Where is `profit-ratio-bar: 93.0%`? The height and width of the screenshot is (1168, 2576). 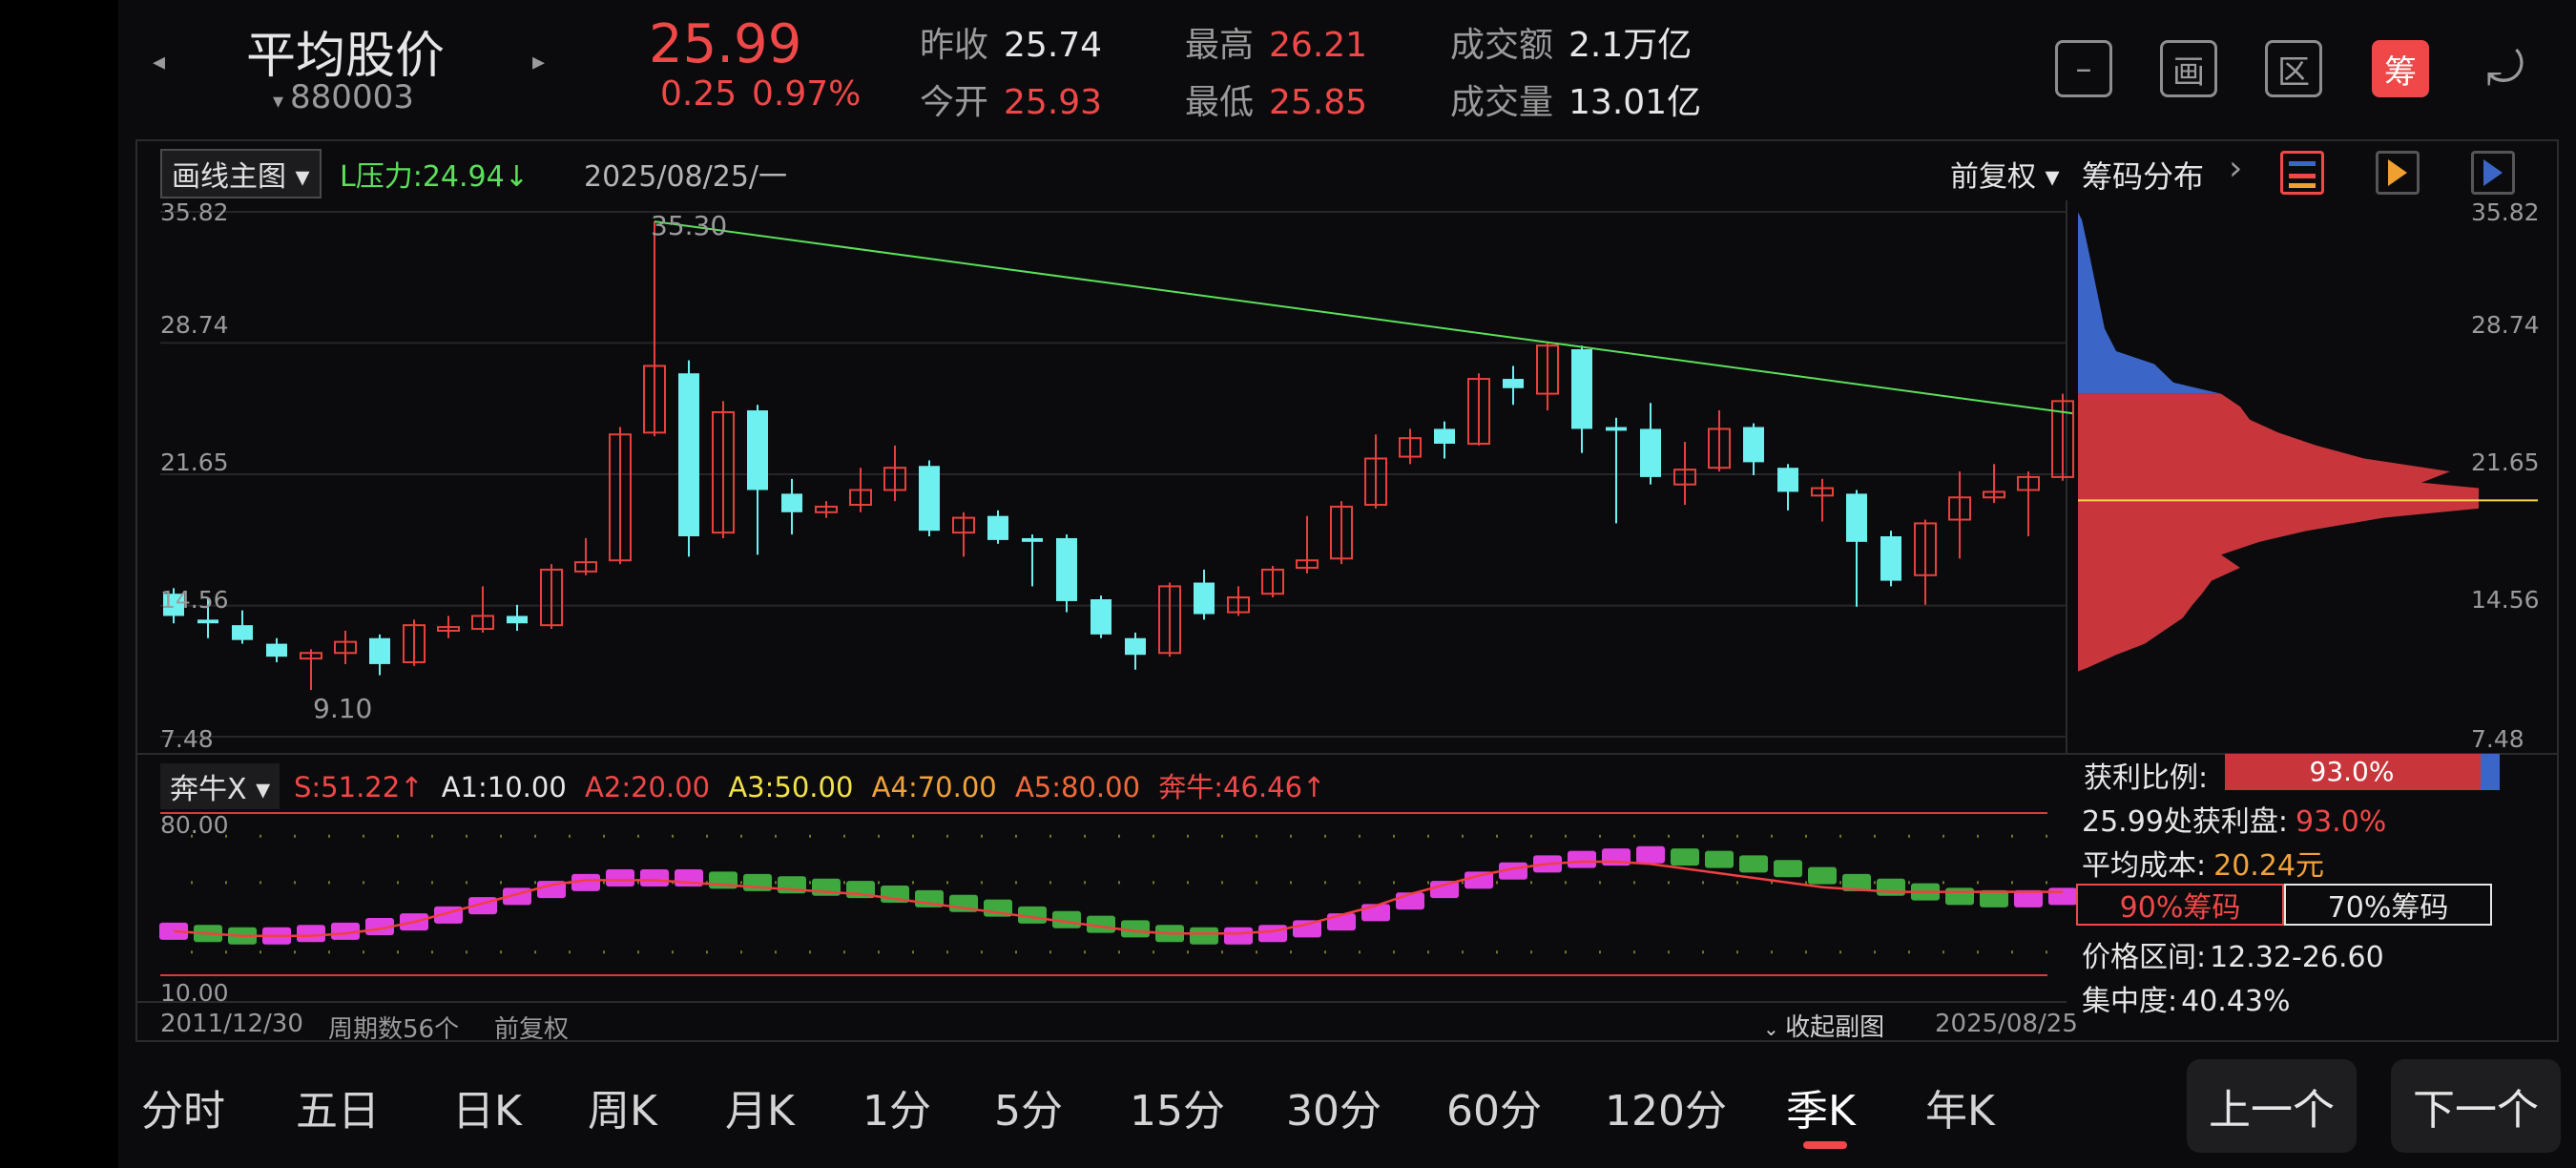 profit-ratio-bar: 93.0% is located at coordinates (2362, 772).